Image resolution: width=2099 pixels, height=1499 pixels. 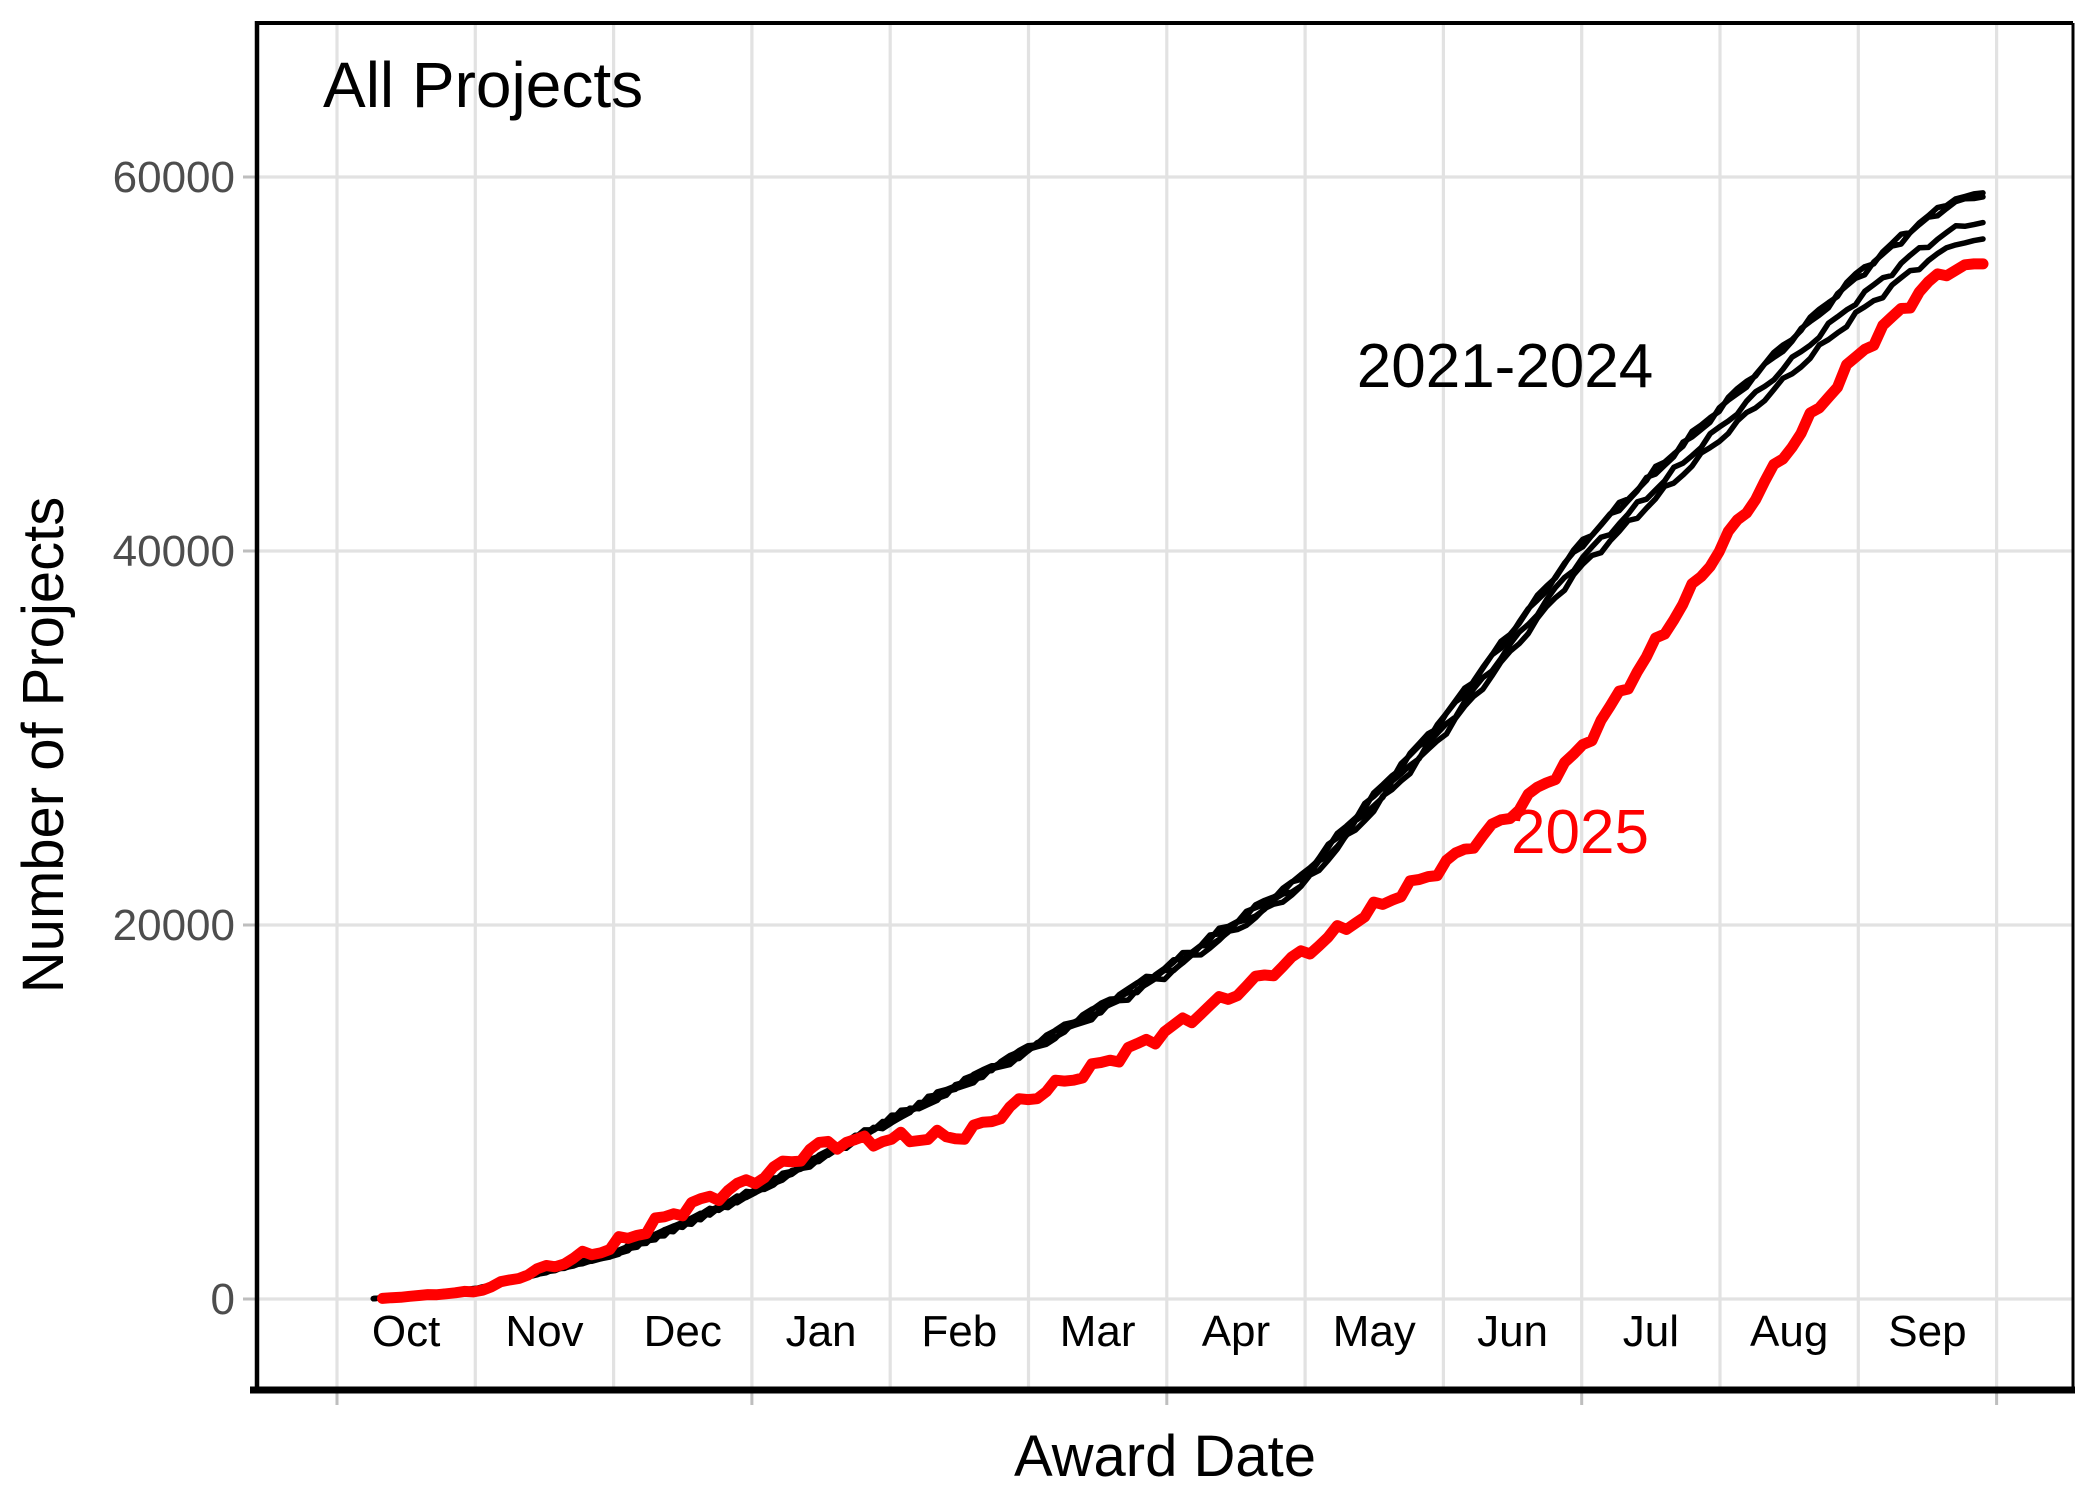 What do you see at coordinates (544, 1331) in the screenshot?
I see `x-tick-label: Nov` at bounding box center [544, 1331].